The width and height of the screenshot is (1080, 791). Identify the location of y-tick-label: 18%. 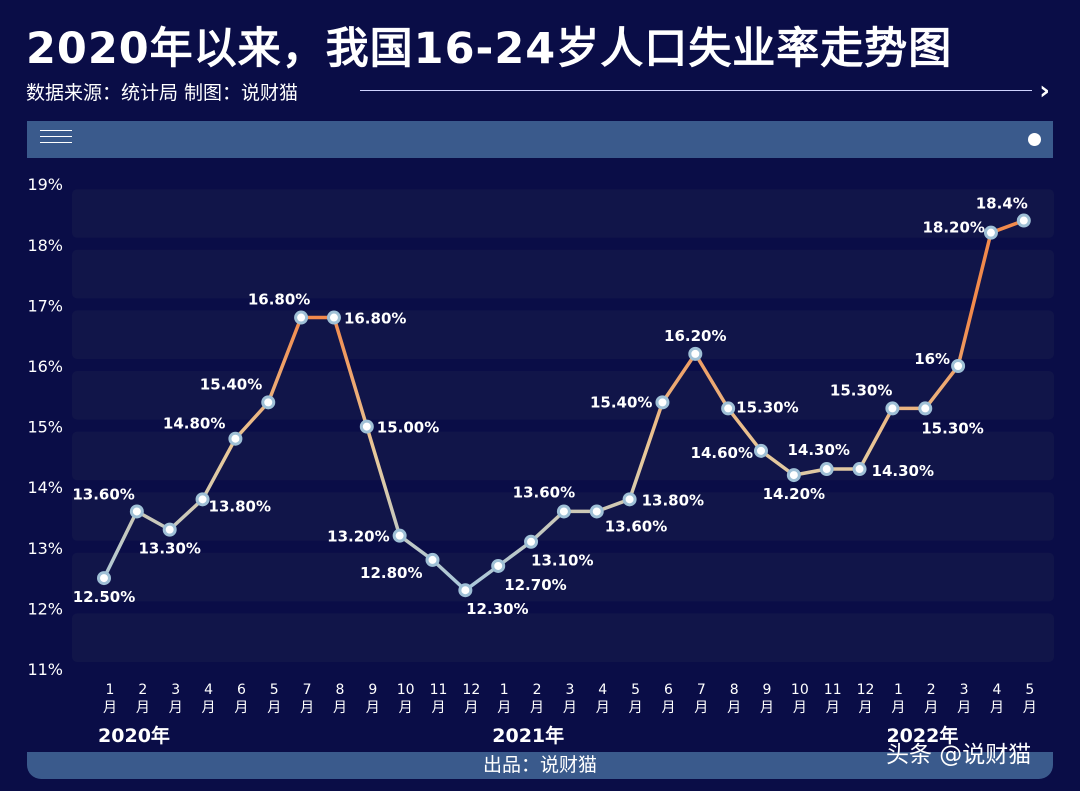
(45, 245).